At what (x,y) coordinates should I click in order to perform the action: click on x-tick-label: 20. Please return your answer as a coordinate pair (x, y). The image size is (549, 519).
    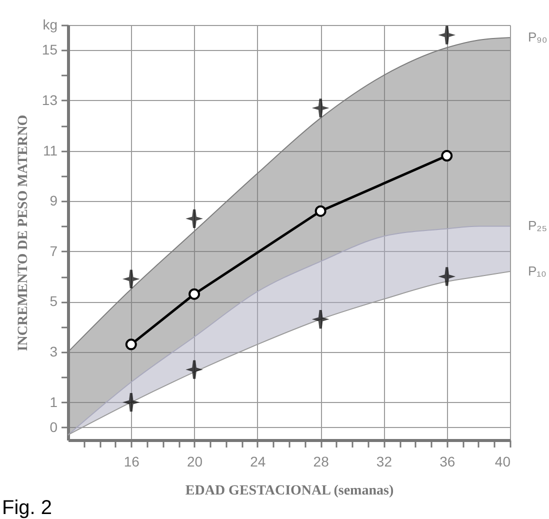
    Looking at the image, I should click on (194, 462).